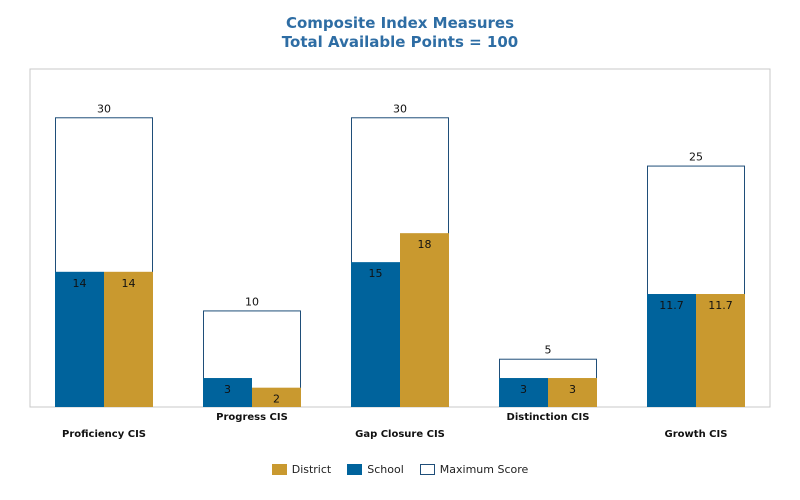  What do you see at coordinates (104, 108) in the screenshot?
I see `label-maximum-score-proficiency-cis: 30` at bounding box center [104, 108].